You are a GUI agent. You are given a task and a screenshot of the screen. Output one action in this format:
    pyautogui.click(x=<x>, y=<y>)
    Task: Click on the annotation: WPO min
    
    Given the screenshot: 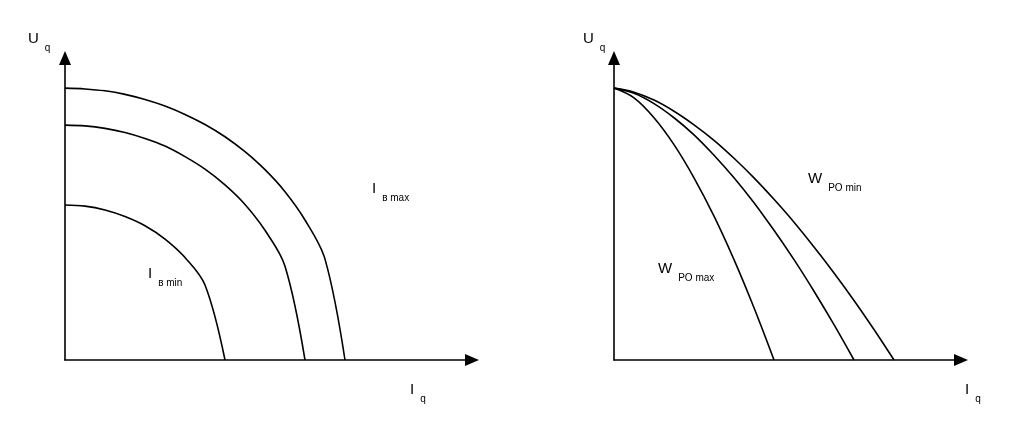 What is the action you would take?
    pyautogui.click(x=835, y=181)
    